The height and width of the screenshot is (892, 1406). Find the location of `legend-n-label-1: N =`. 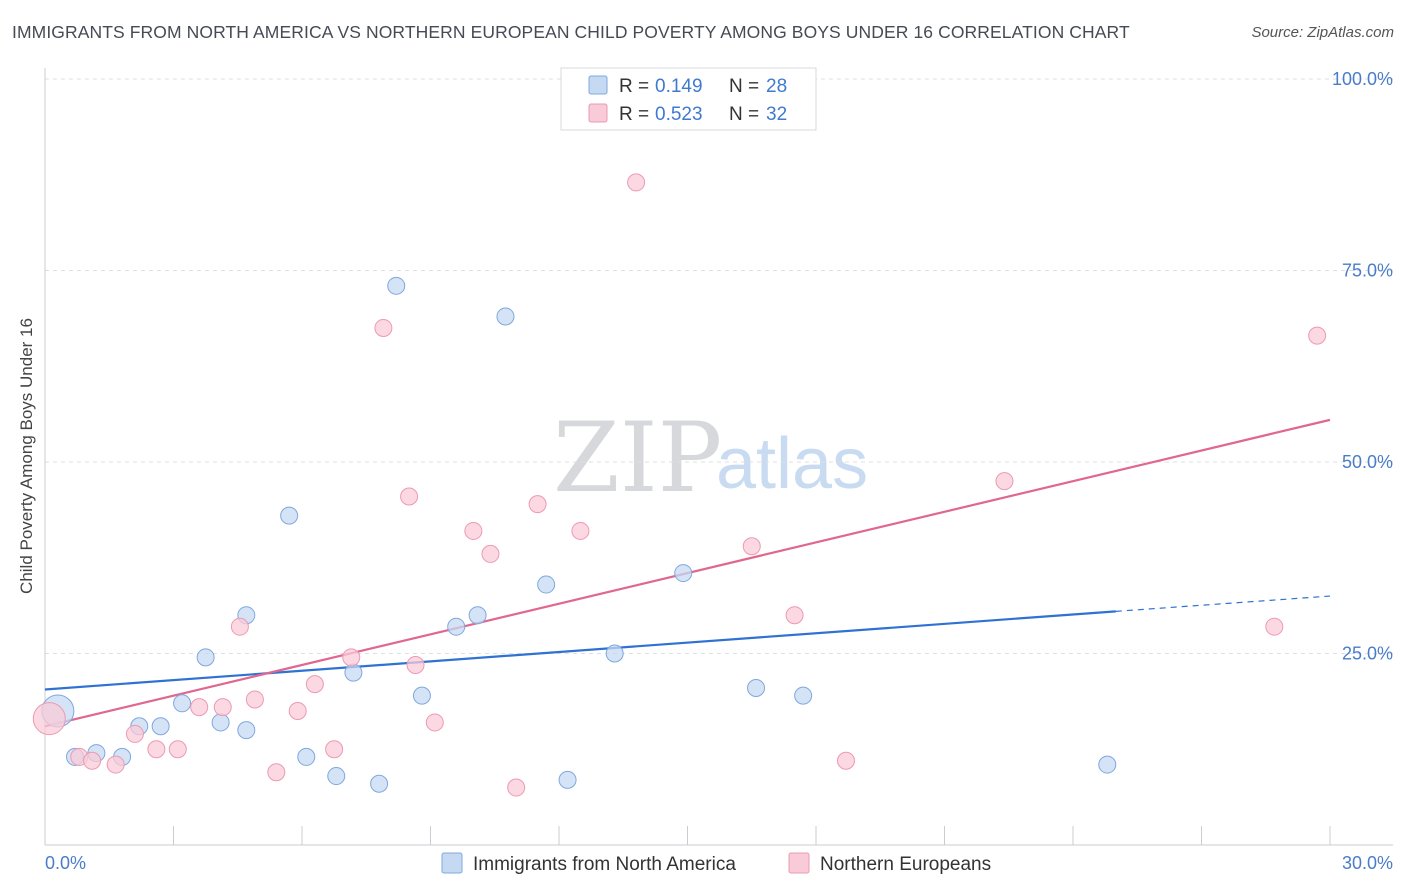

legend-n-label-1: N = is located at coordinates (744, 86).